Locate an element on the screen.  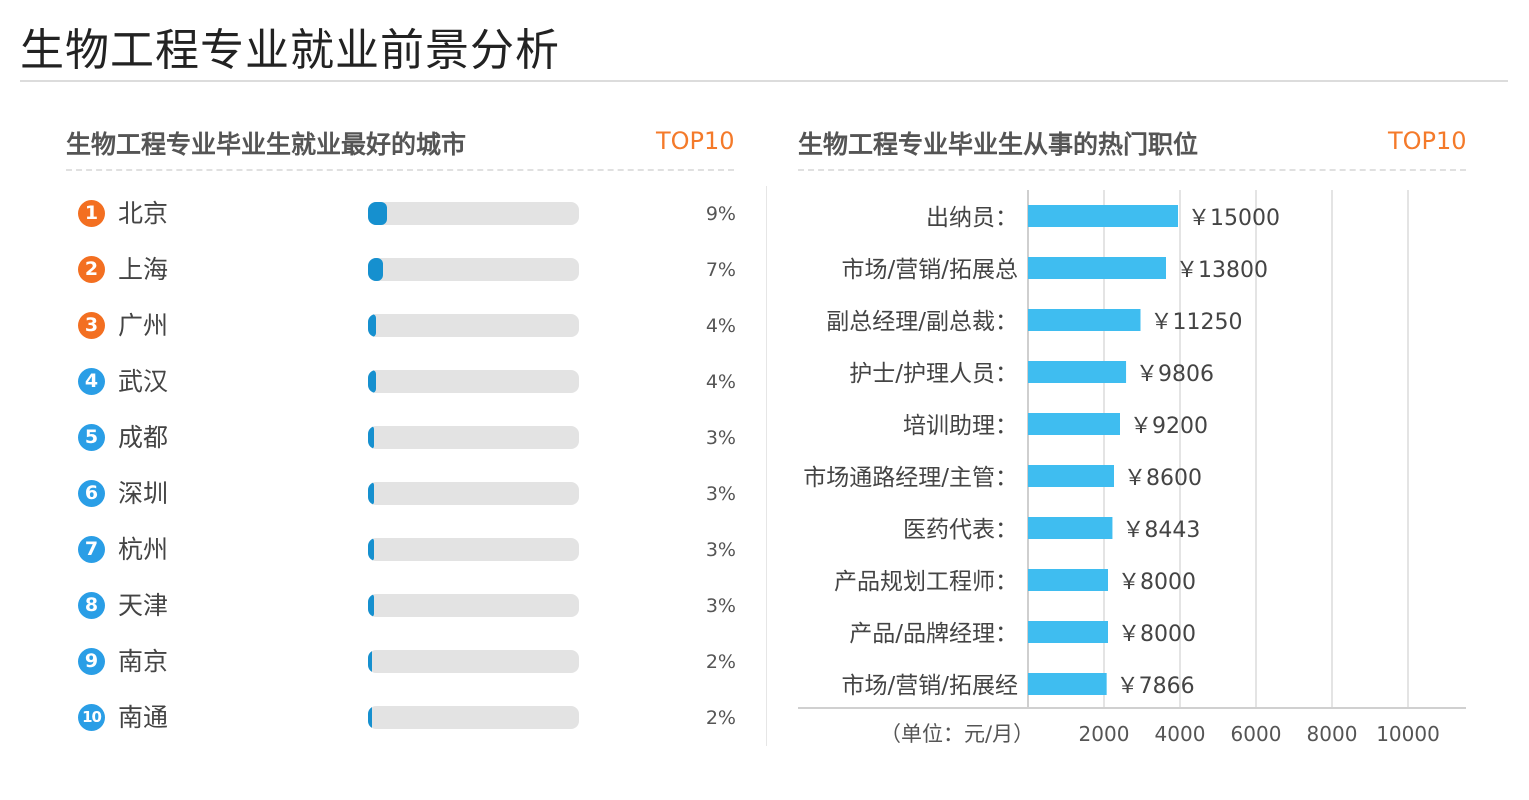
rank-badge: 10 is located at coordinates (91, 717).